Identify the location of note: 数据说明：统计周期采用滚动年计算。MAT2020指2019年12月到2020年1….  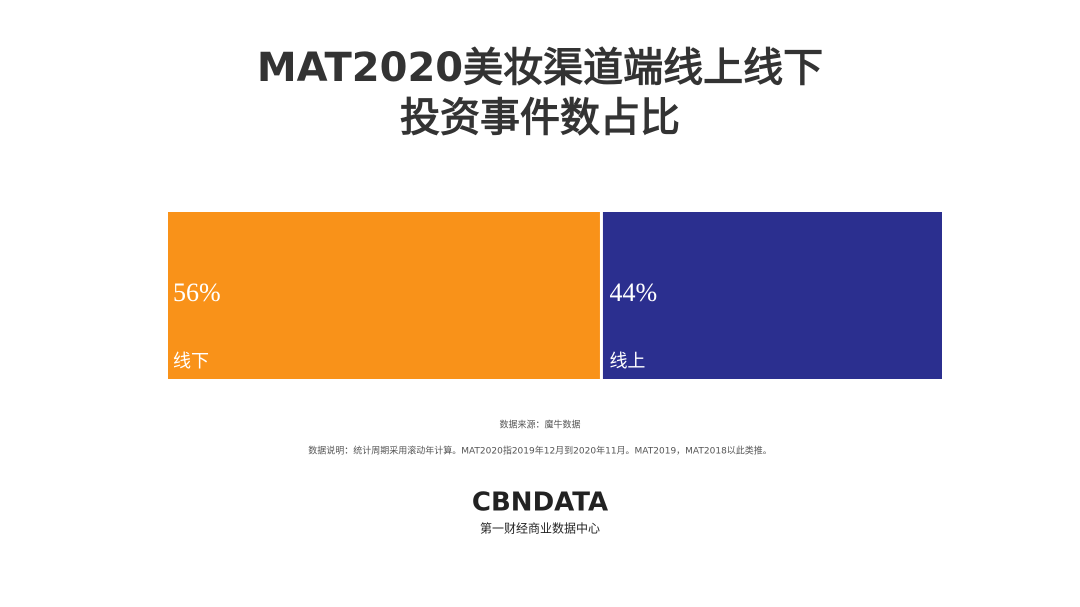
(540, 451).